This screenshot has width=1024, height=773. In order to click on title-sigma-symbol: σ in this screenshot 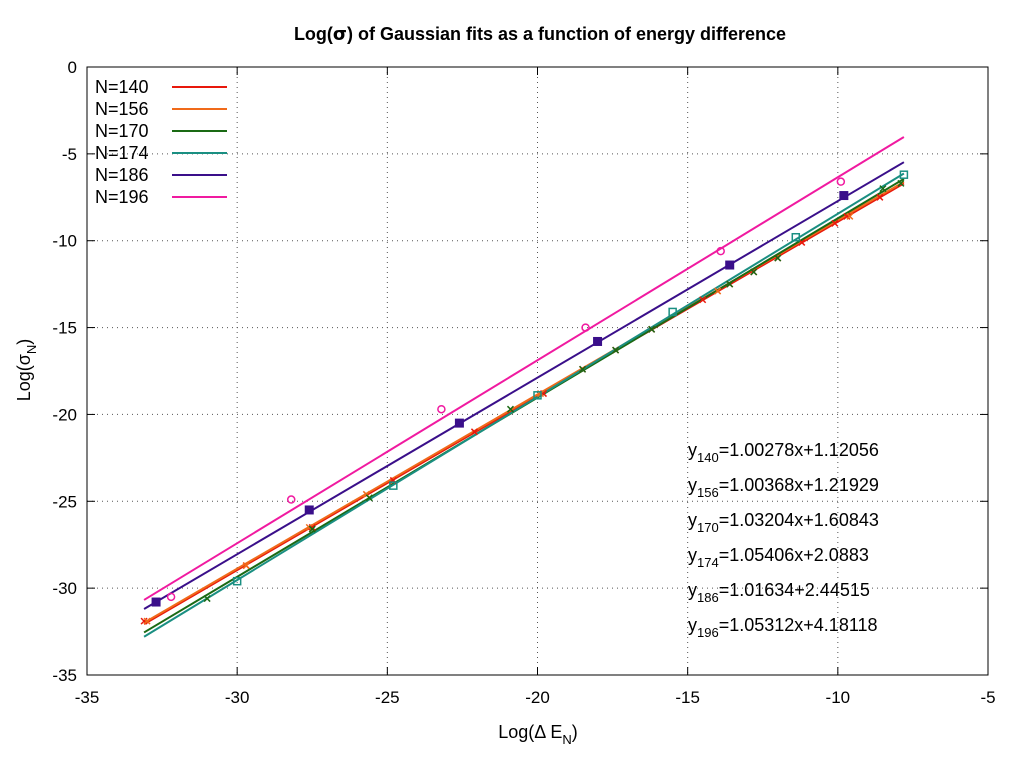, I will do `click(340, 34)`.